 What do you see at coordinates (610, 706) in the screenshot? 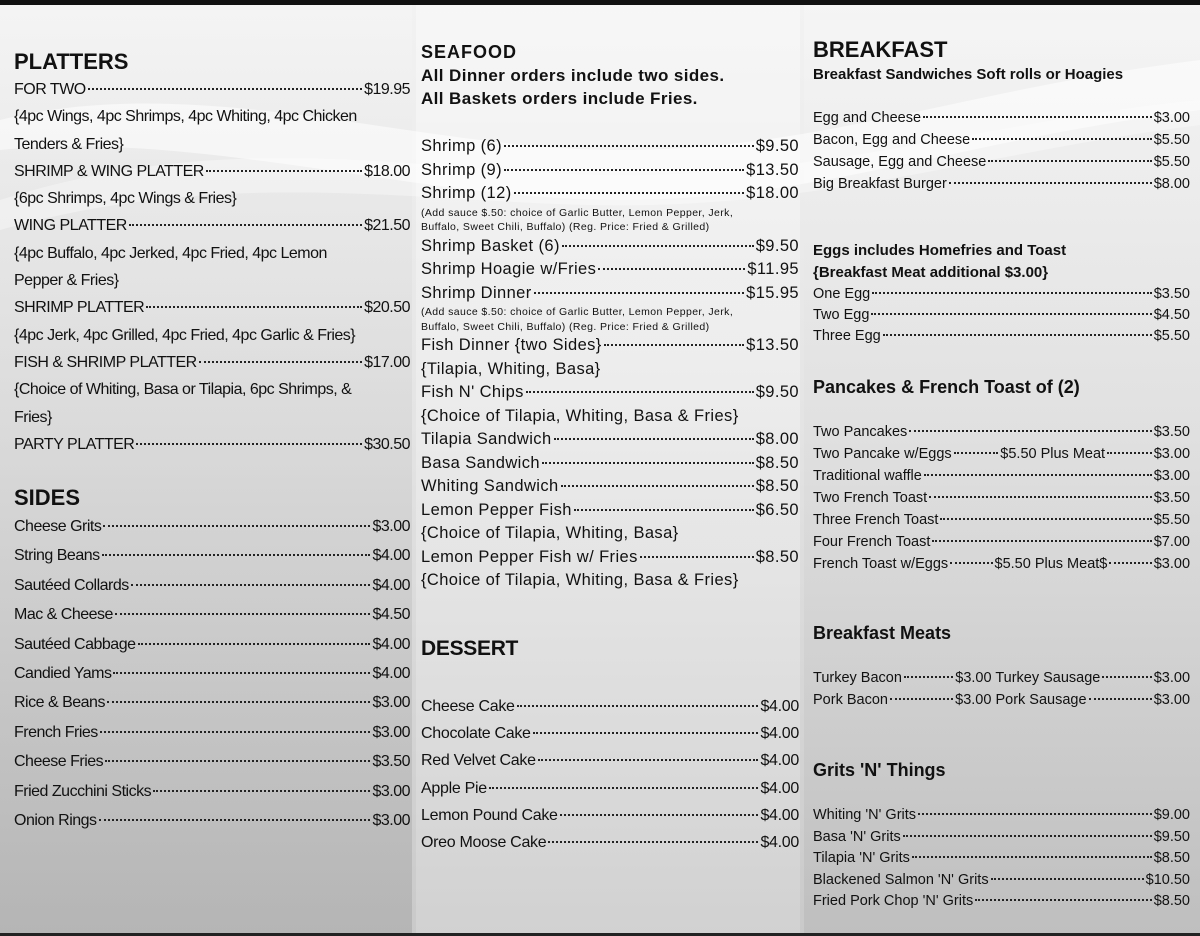
I see `menu-item: Cheese Cake $4.00` at bounding box center [610, 706].